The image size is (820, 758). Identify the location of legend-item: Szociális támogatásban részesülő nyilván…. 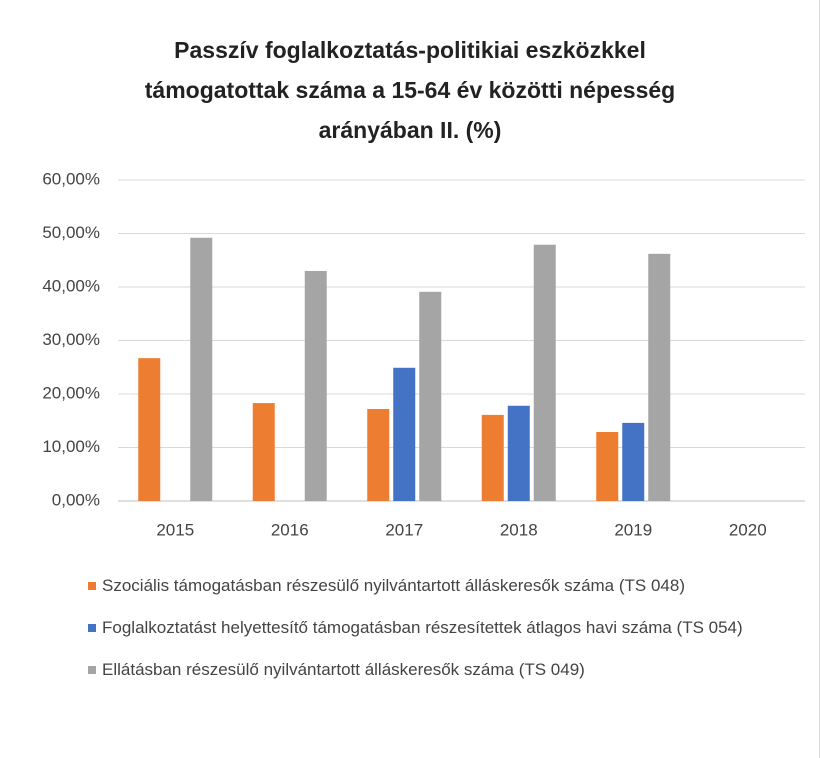
(418, 586).